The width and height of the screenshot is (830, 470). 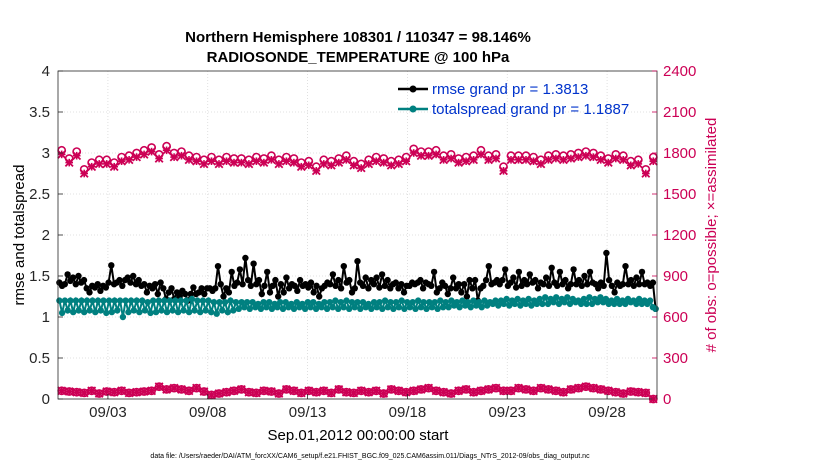 What do you see at coordinates (358, 57) in the screenshot?
I see `chart-title-line2: RADIOSONDE_TEMPERATURE @ 100 hPa` at bounding box center [358, 57].